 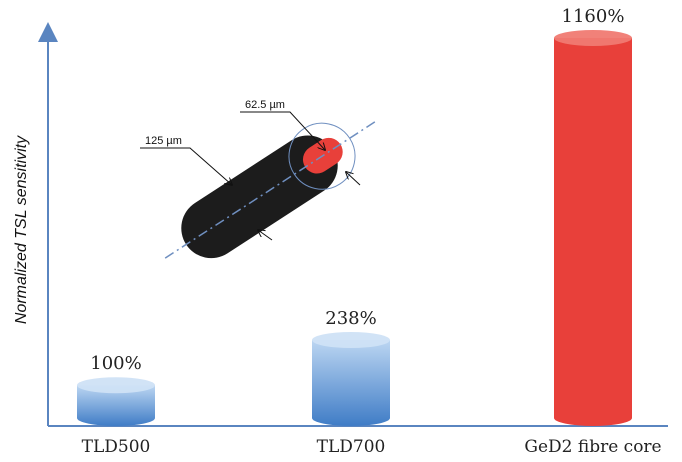 What do you see at coordinates (592, 447) in the screenshot?
I see `x-tick-label: GeD2 fibre core` at bounding box center [592, 447].